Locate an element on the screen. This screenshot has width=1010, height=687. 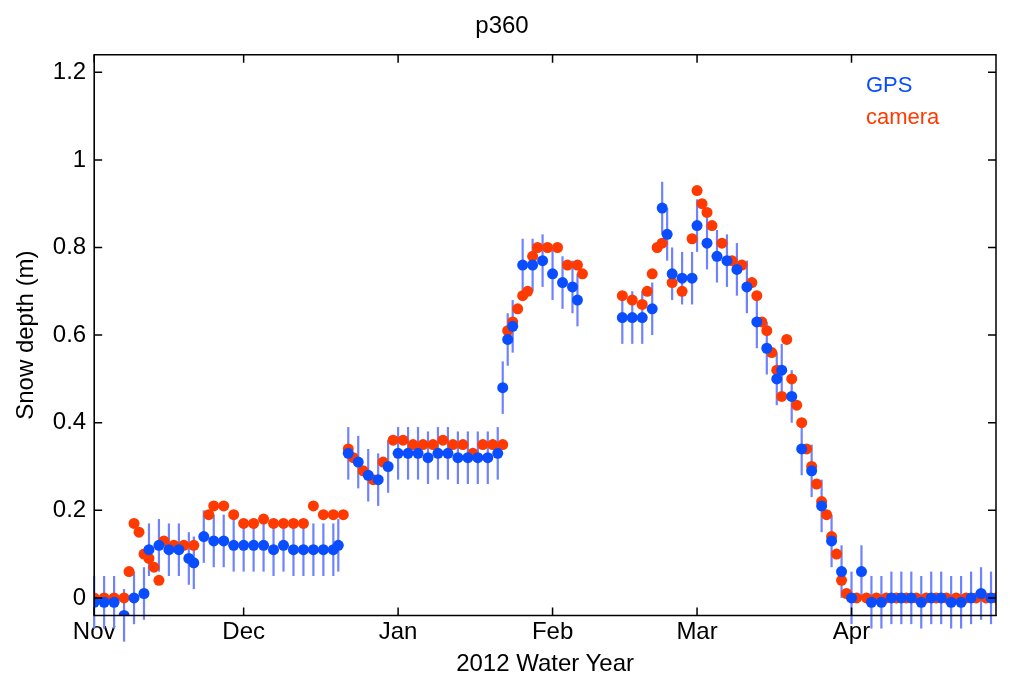
y-tick-label: 1.2 is located at coordinates (69, 70).